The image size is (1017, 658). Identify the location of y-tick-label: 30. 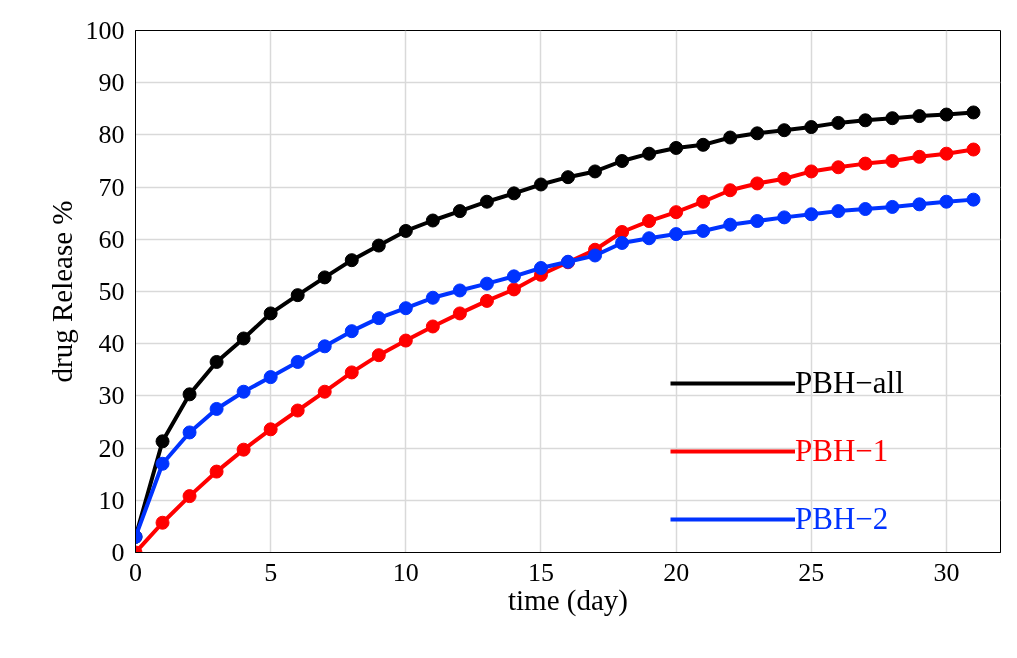
(111, 396).